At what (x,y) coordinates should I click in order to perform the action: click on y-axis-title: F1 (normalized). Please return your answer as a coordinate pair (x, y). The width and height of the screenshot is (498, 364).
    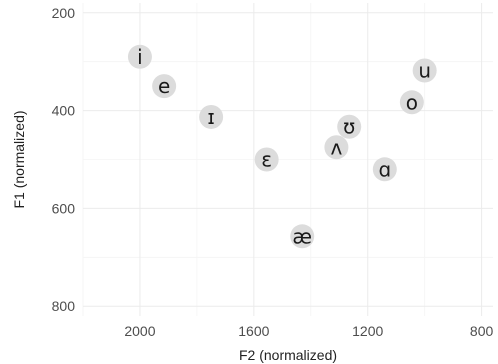
    Looking at the image, I should click on (19, 159).